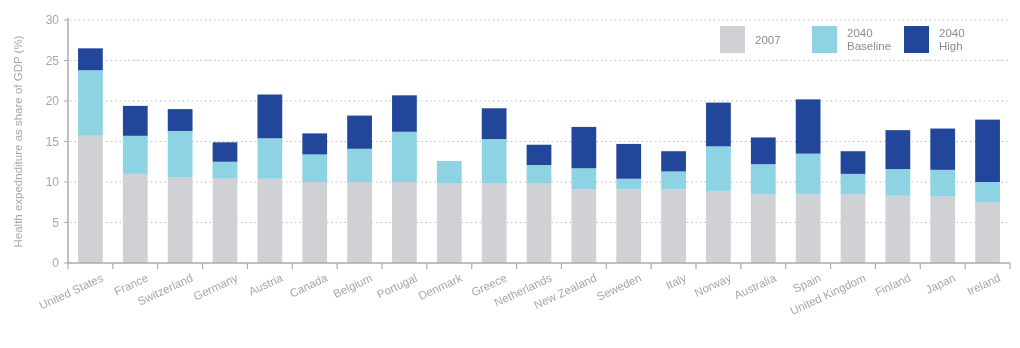  What do you see at coordinates (952, 39) in the screenshot?
I see `legend-label: 2040 High` at bounding box center [952, 39].